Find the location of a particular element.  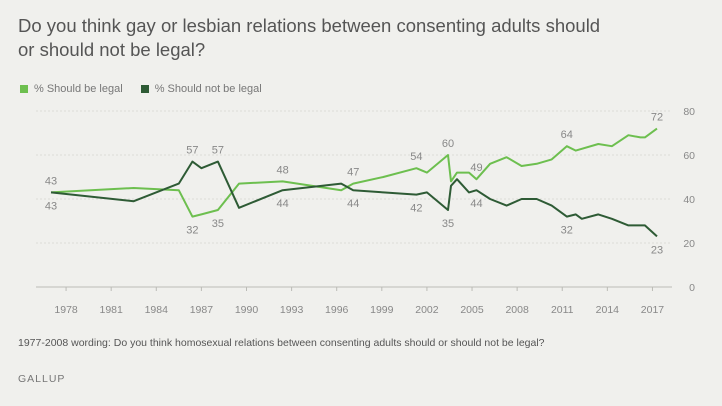

data-label: 72 is located at coordinates (657, 118).